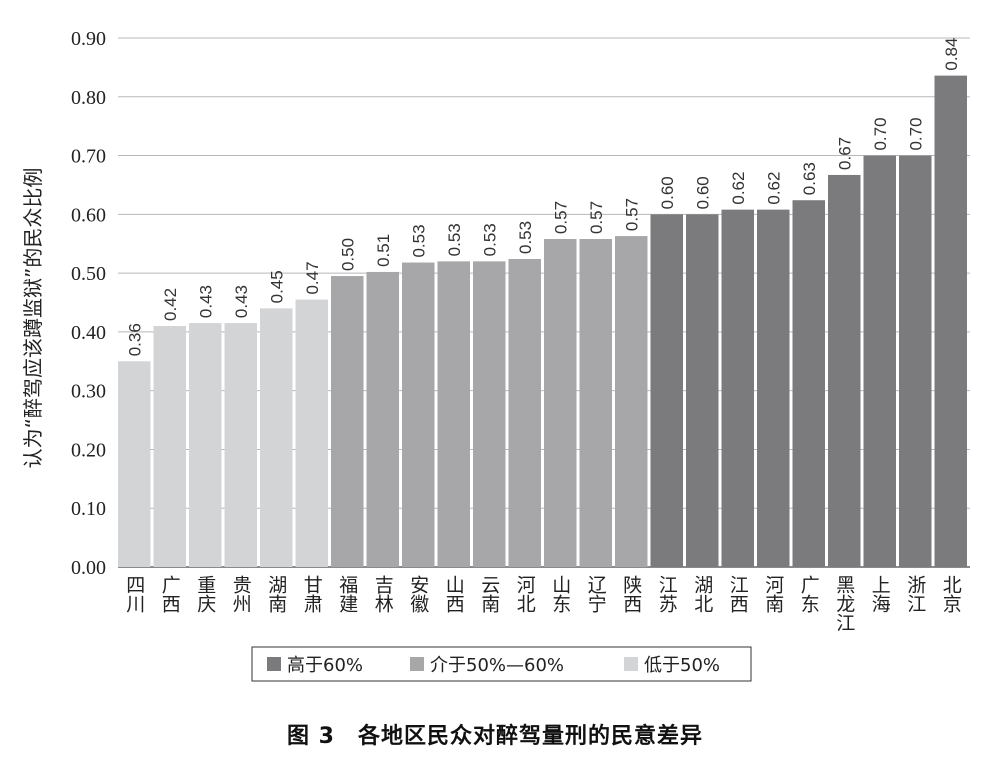  Describe the element at coordinates (276, 286) in the screenshot. I see `value-label: 0.45` at that location.